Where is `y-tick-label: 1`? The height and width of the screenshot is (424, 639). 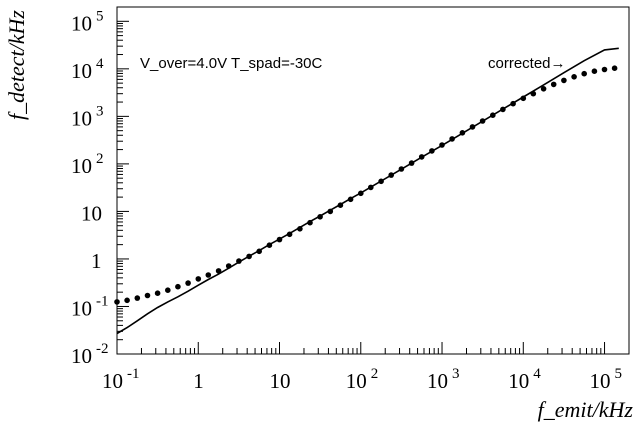
y-tick-label: 1 is located at coordinates (96, 261).